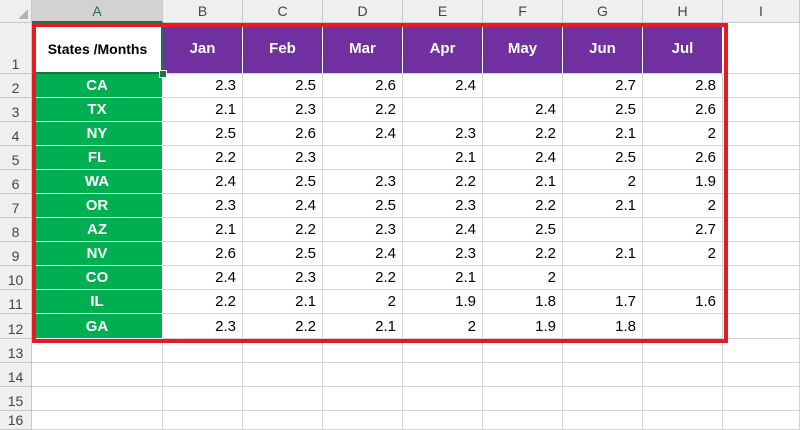  I want to click on month-header: Mar, so click(363, 48).